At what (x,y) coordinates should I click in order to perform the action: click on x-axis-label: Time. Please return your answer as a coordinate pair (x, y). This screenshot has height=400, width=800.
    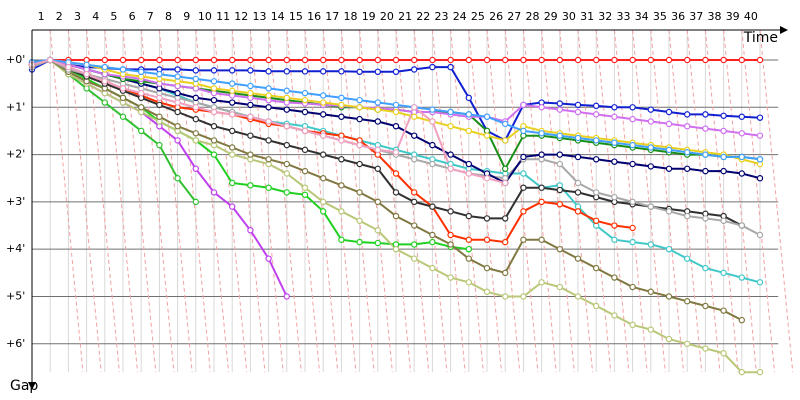
    Looking at the image, I should click on (760, 38).